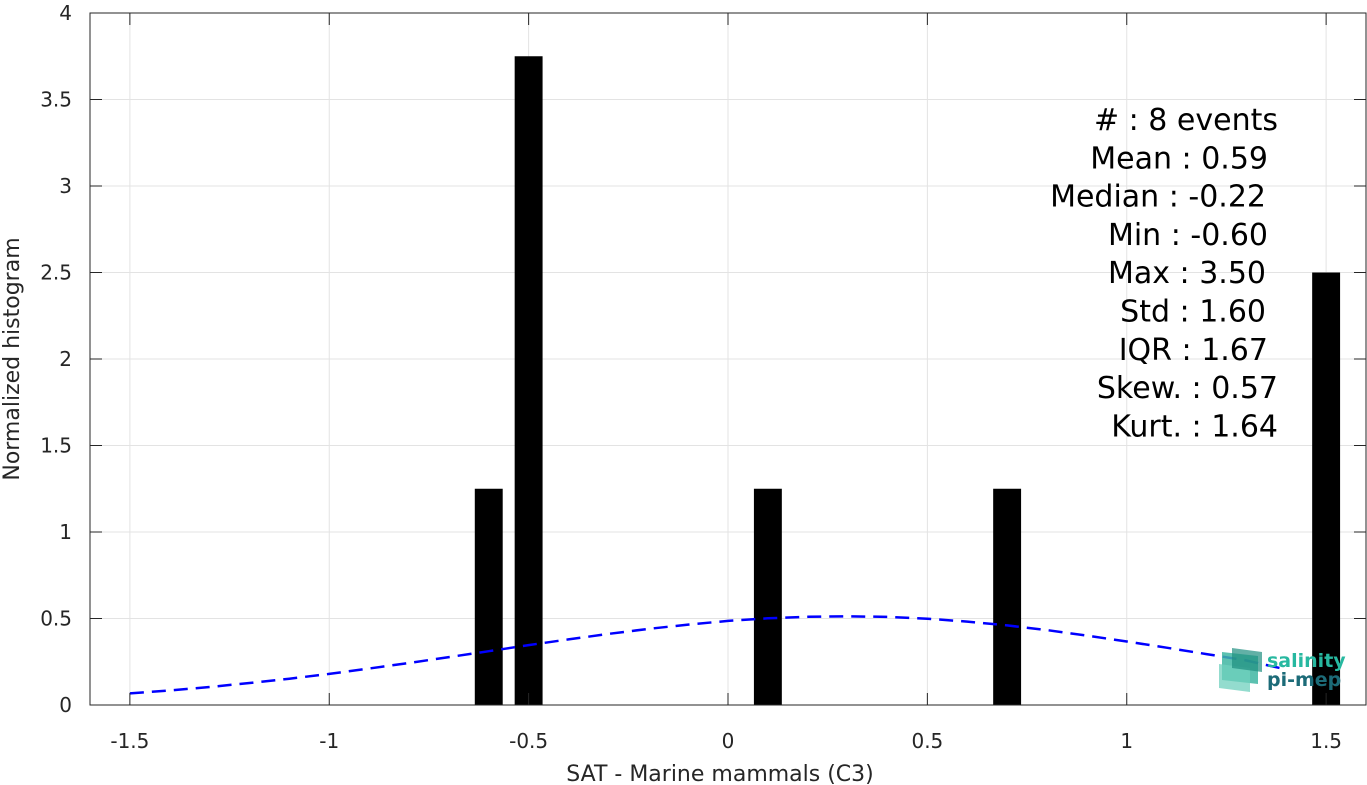 The image size is (1367, 785). What do you see at coordinates (1186, 120) in the screenshot?
I see `stat-line: # : 8 events` at bounding box center [1186, 120].